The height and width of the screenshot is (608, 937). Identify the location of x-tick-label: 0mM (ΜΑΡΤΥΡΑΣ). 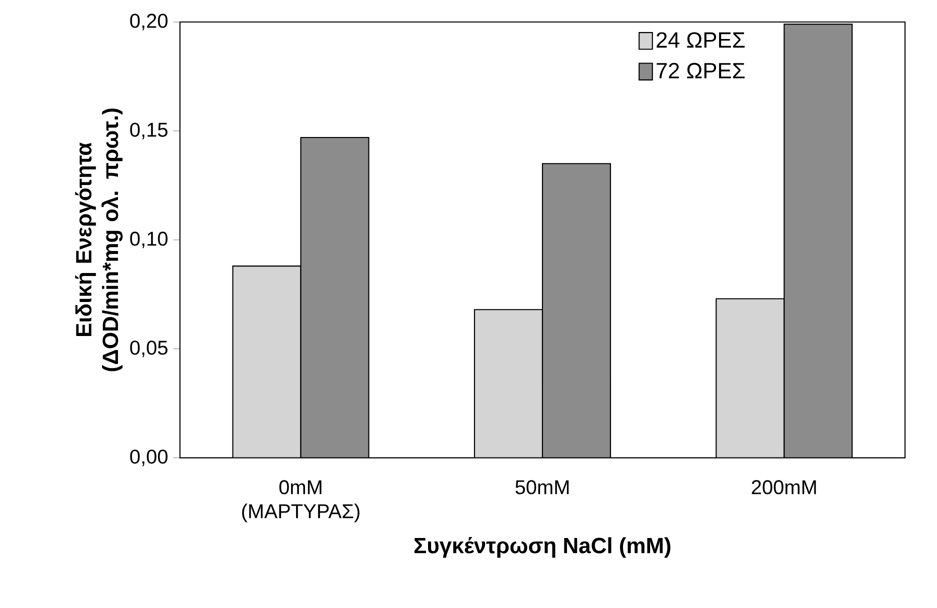
(301, 501).